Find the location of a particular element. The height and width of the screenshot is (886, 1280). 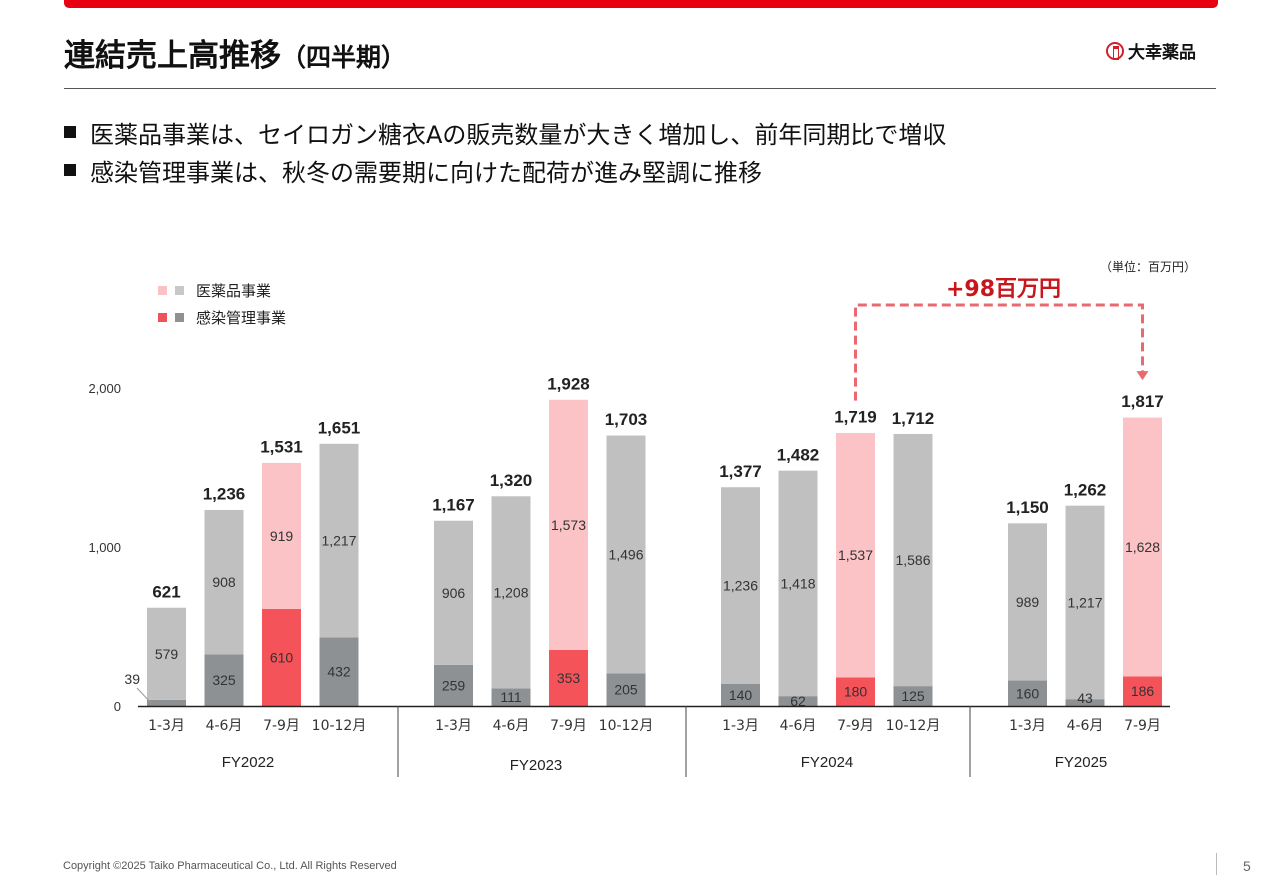

data-label-infection: 62 is located at coordinates (798, 701).